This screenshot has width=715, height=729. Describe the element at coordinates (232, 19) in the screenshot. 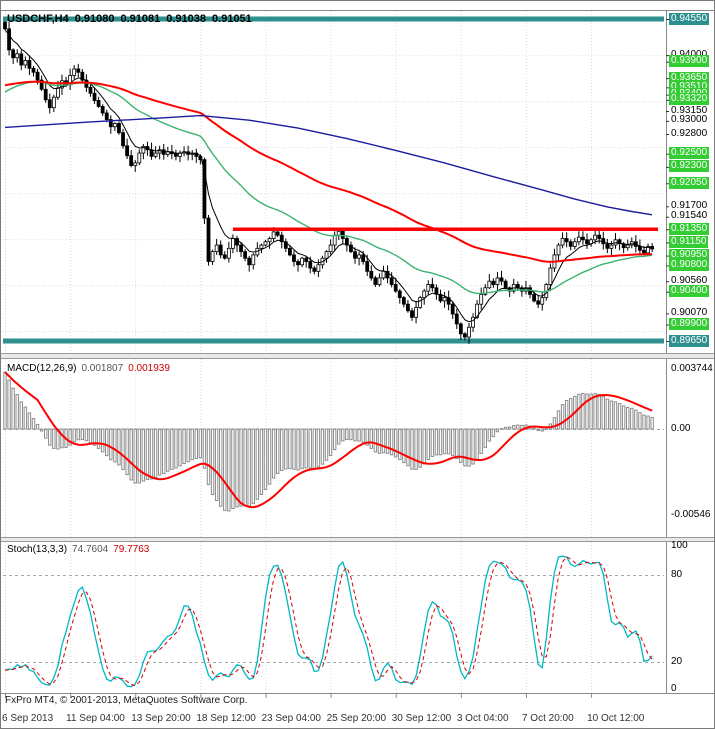

I see `ohlc-close: 0.91051` at that location.